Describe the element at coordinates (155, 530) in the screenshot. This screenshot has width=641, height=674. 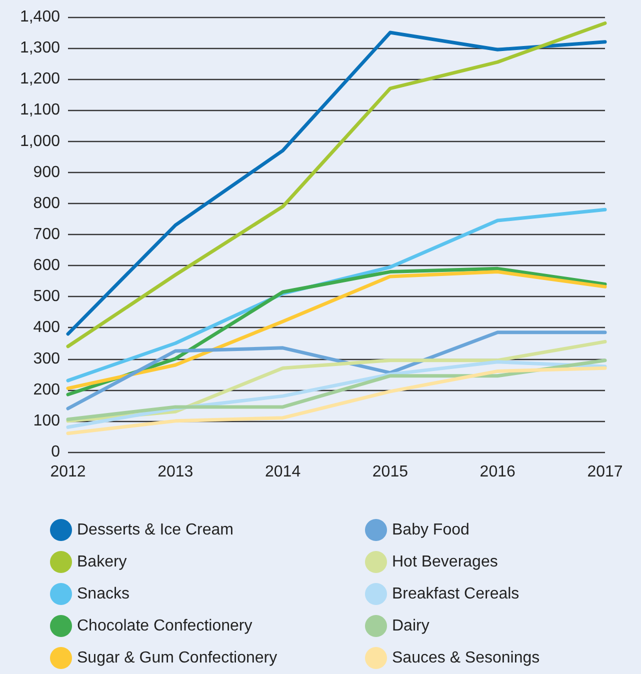
I see `legend-label: Desserts & Ice Cream` at that location.